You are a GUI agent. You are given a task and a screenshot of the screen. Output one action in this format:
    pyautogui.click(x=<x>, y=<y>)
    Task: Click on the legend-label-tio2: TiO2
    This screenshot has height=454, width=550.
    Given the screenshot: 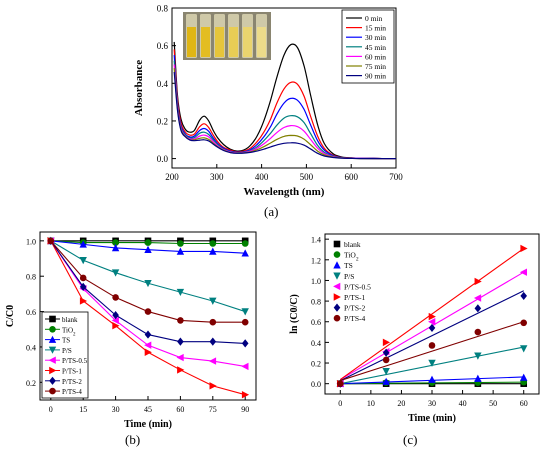 What is the action you would take?
    pyautogui.click(x=69, y=331)
    